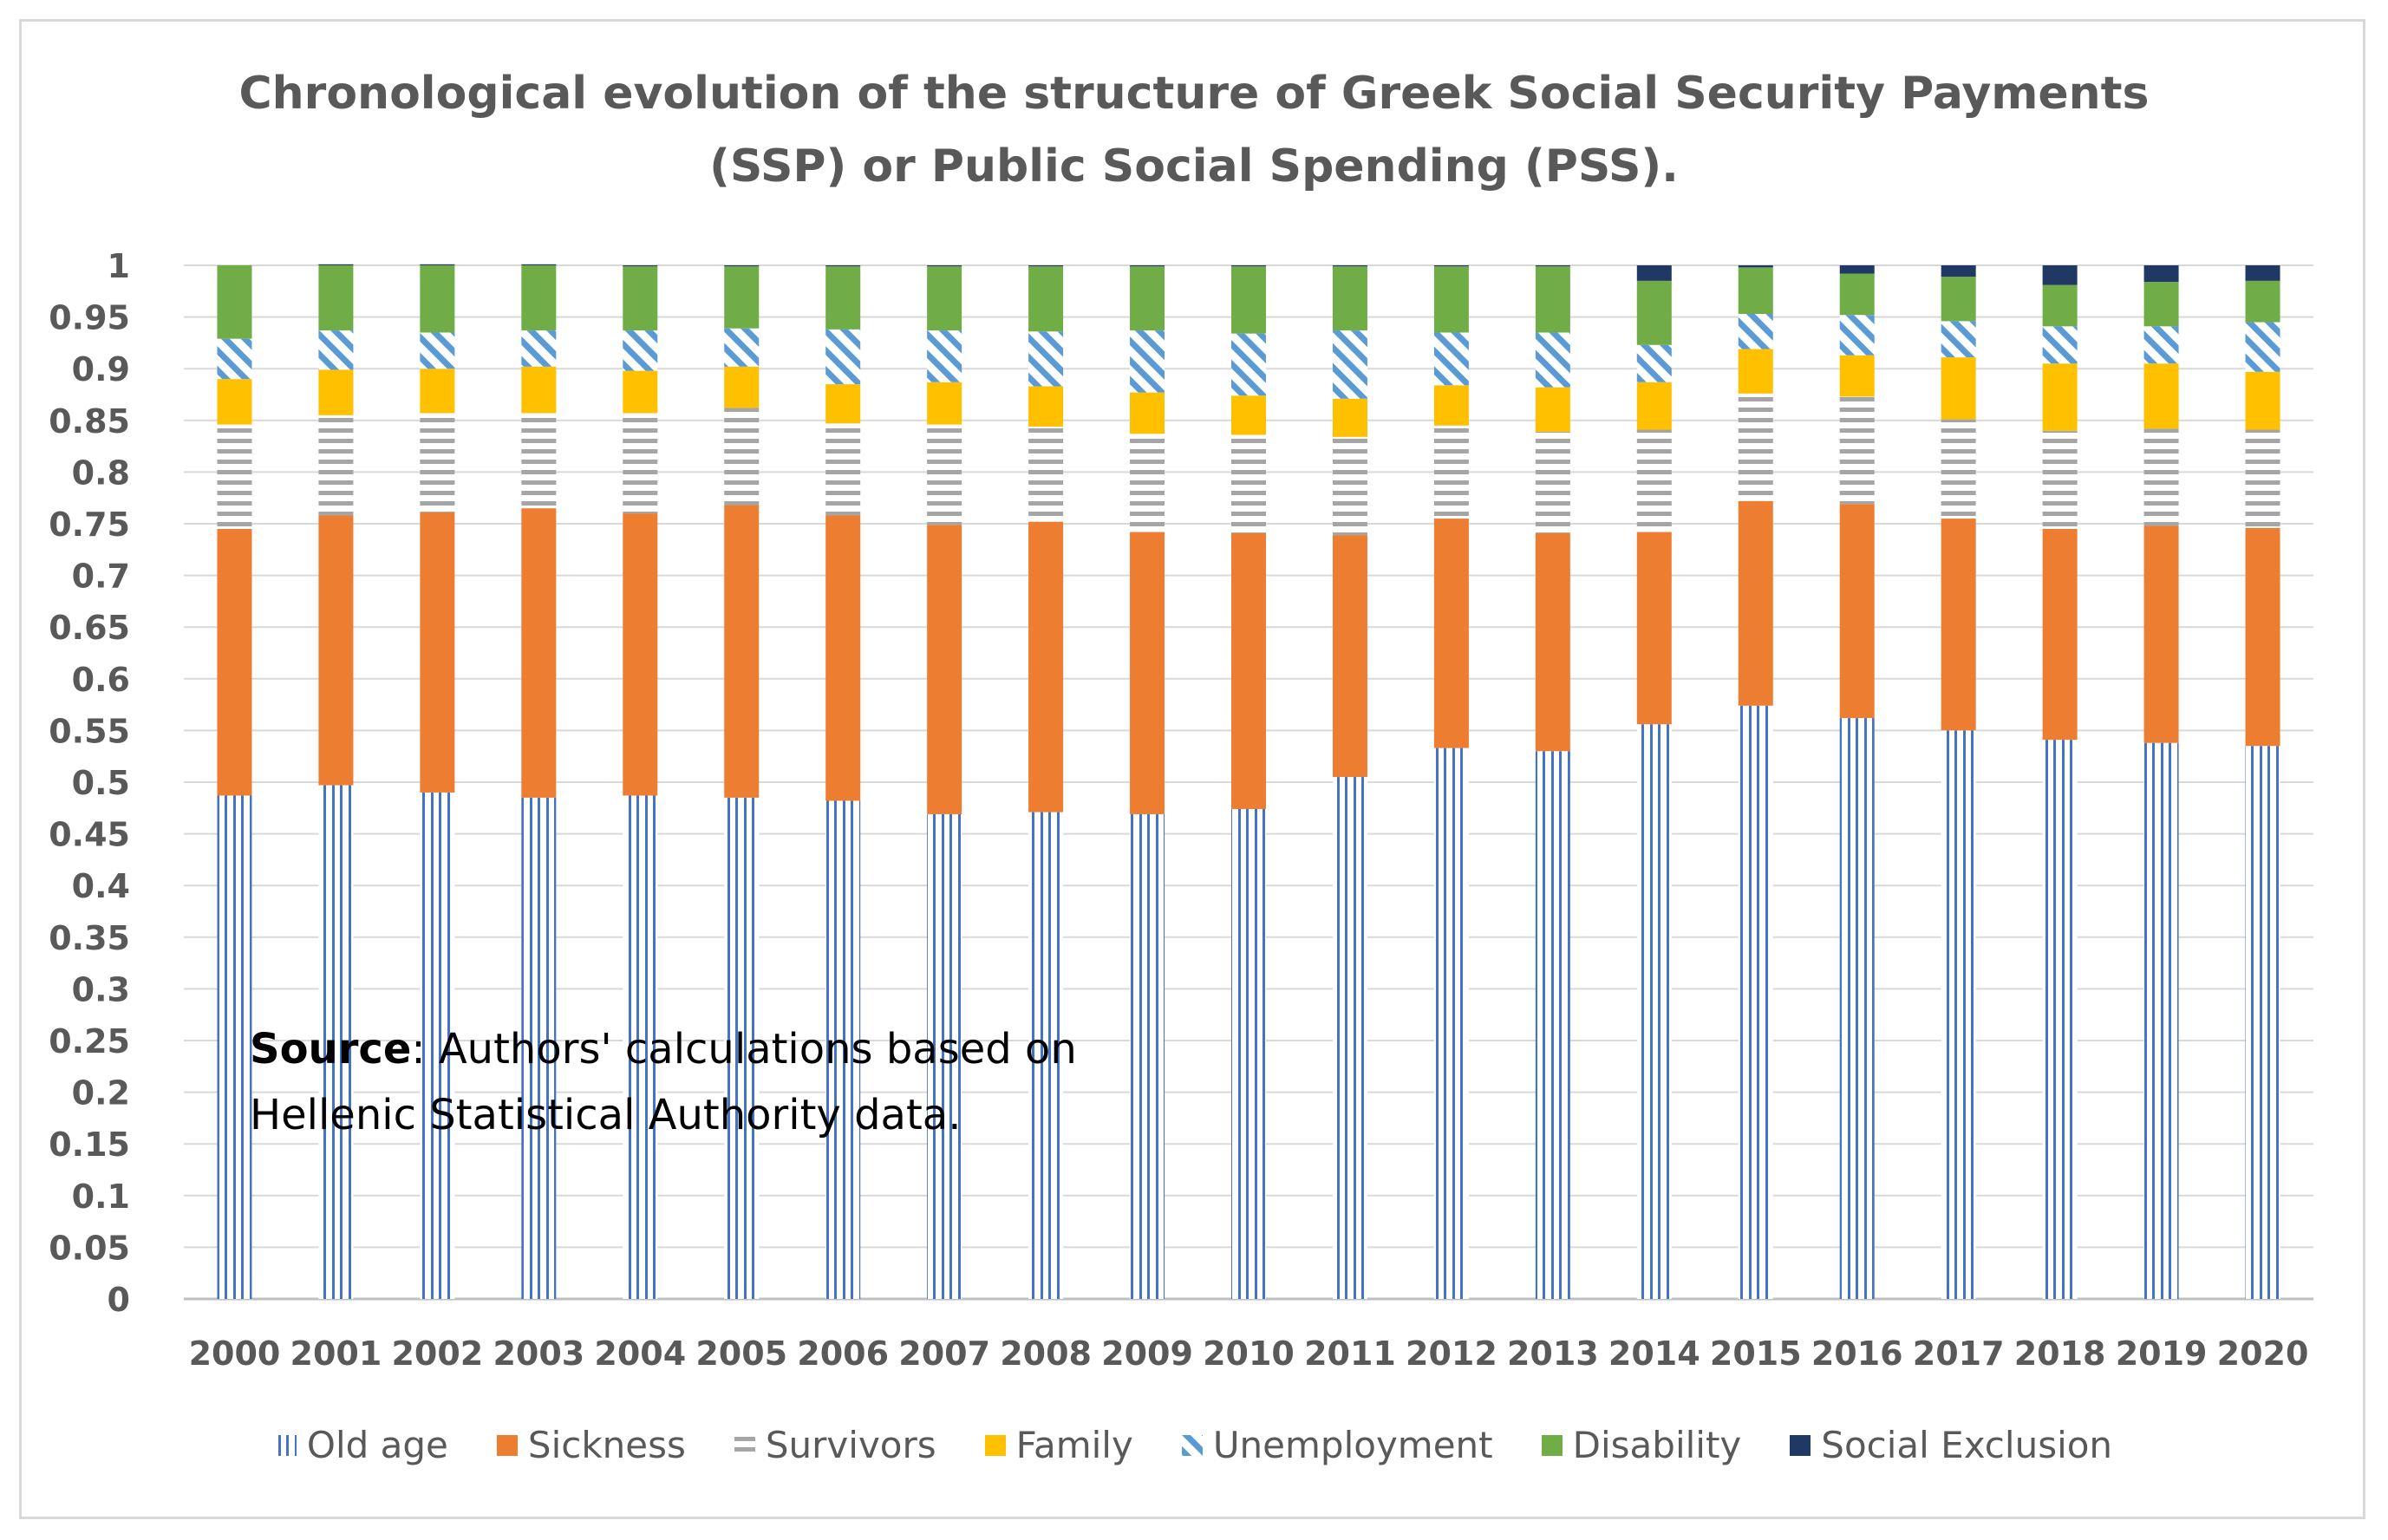 The height and width of the screenshot is (1540, 2388). What do you see at coordinates (437, 652) in the screenshot?
I see `bar-segment-sickness-2002` at bounding box center [437, 652].